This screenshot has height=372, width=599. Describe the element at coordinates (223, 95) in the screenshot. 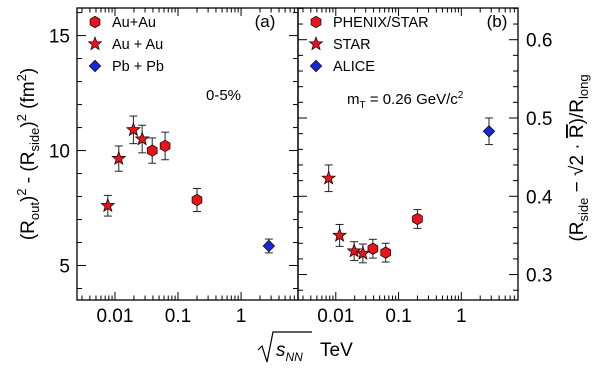

I see `panel-a-annotation: 0-5%` at that location.